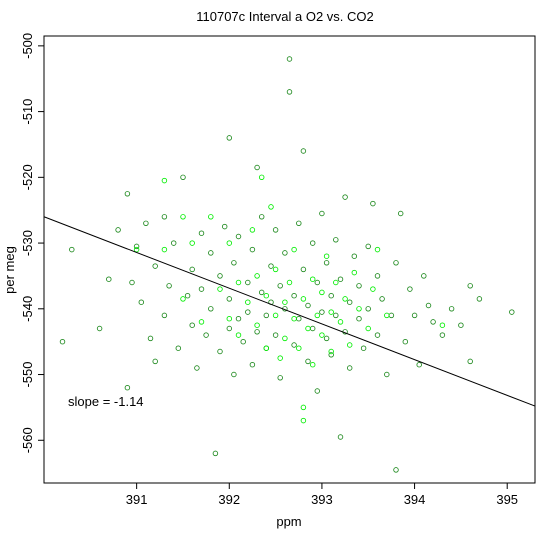 The width and height of the screenshot is (550, 550). Describe the element at coordinates (415, 499) in the screenshot. I see `x-tick-label: 394` at that location.